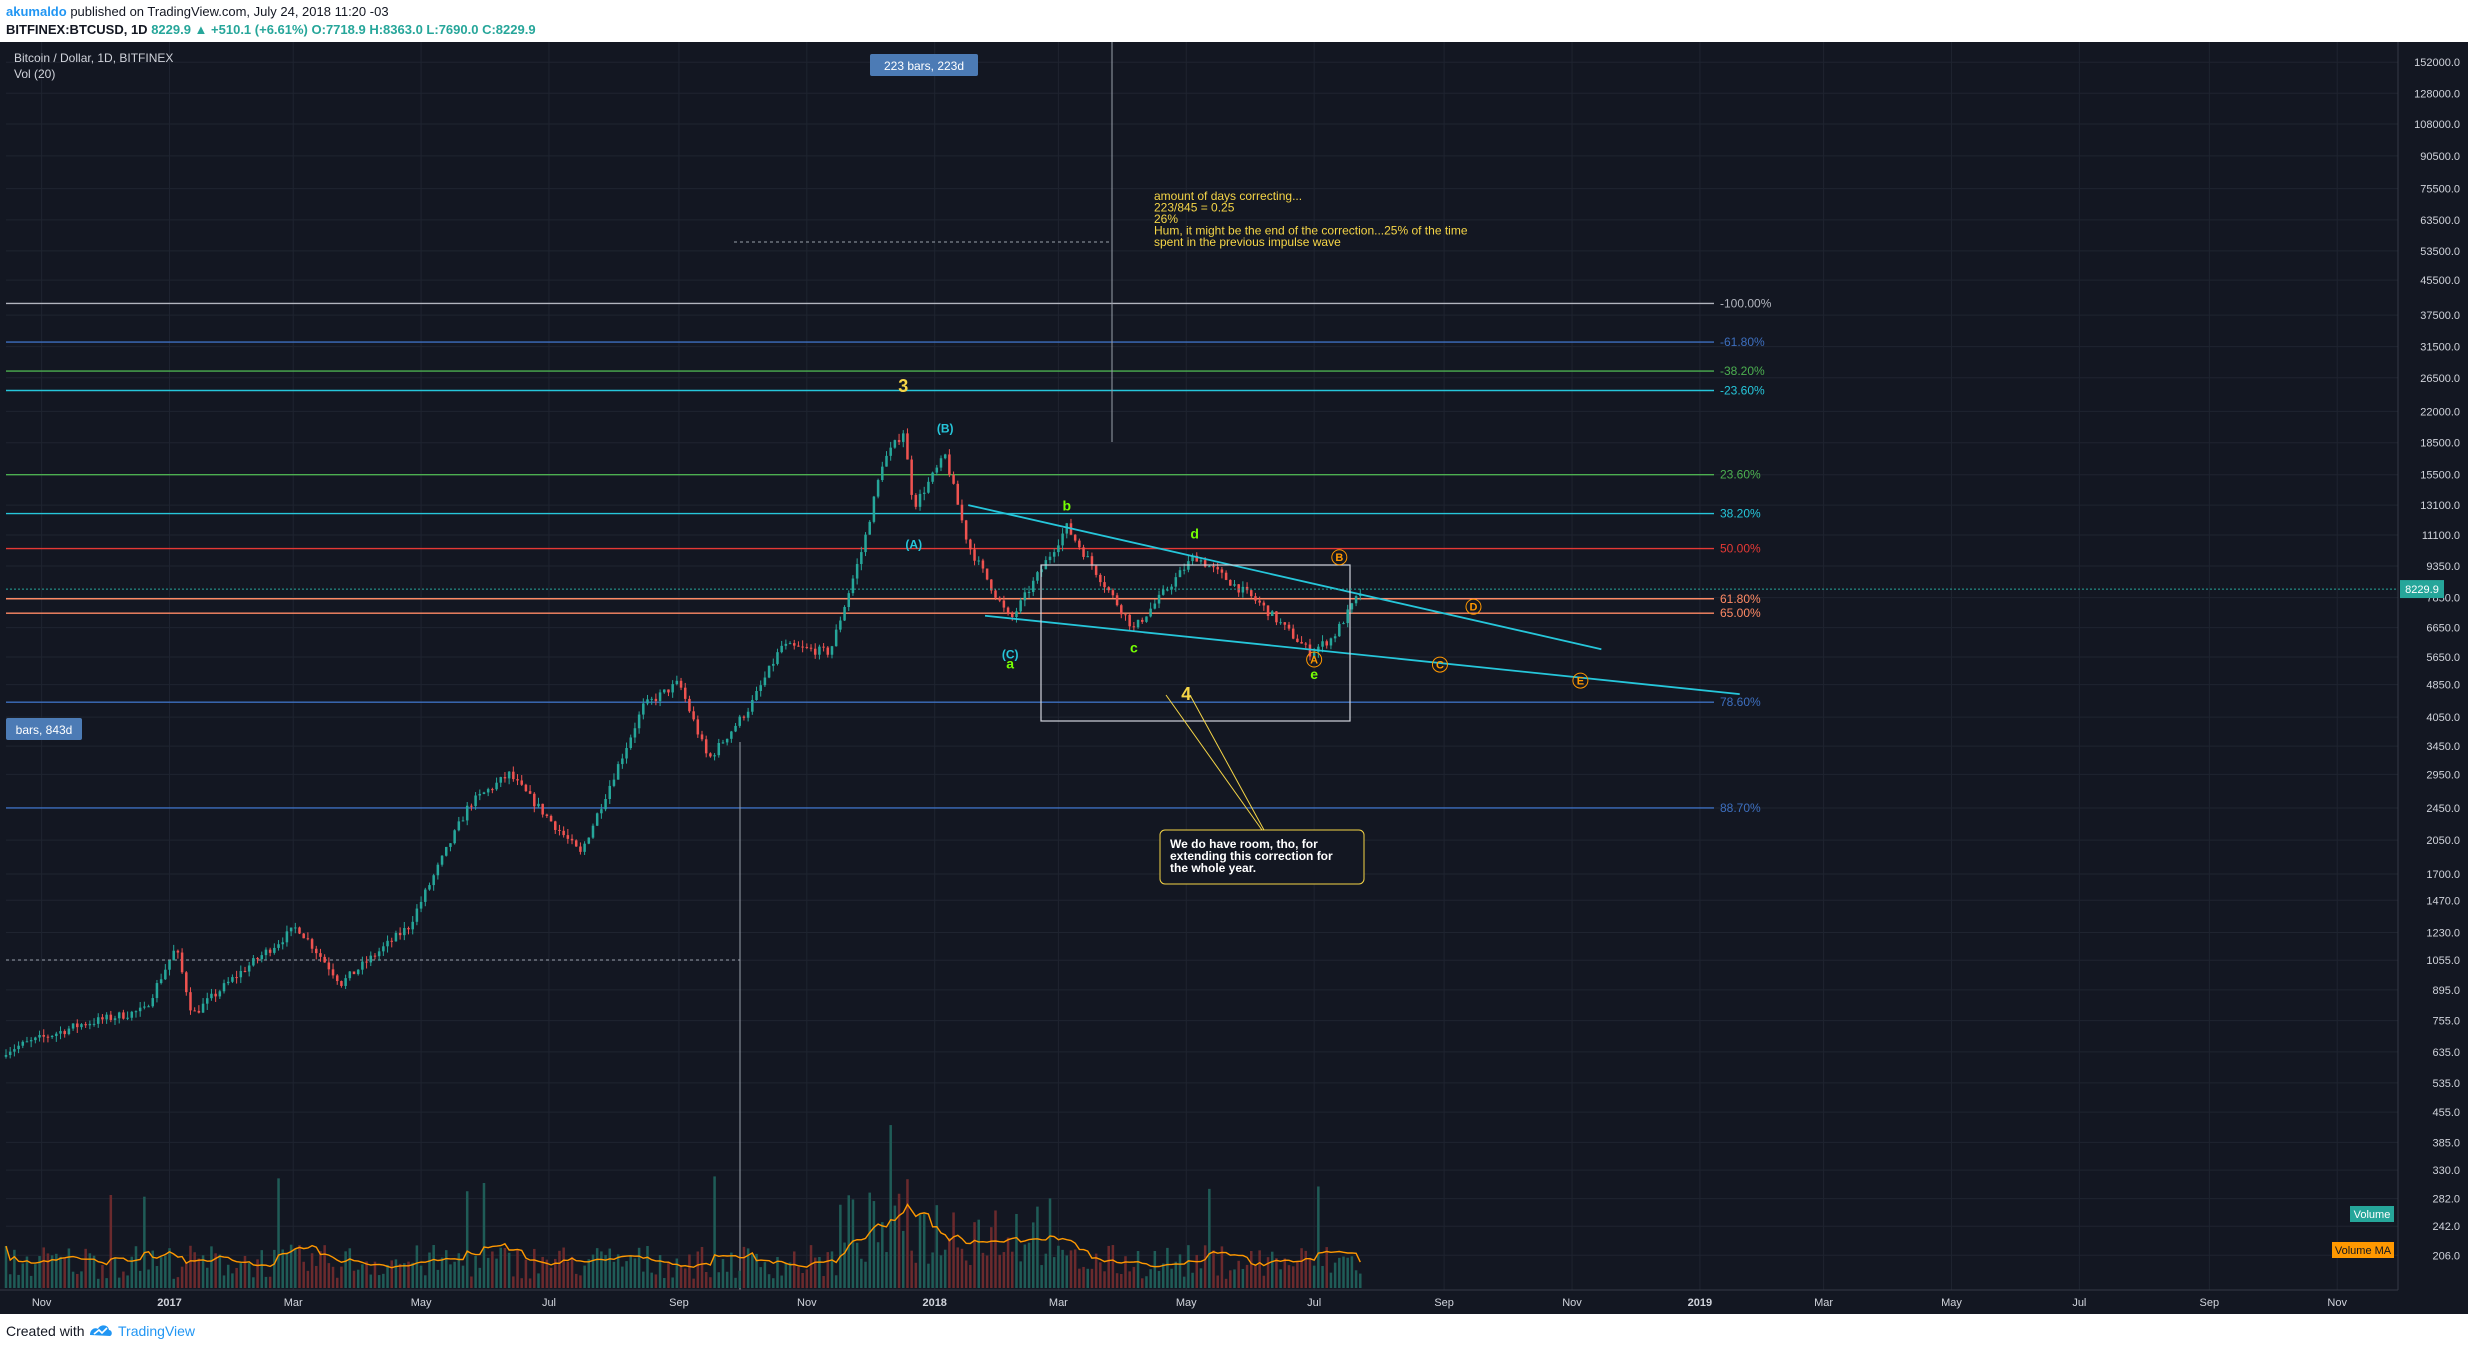 This screenshot has width=2468, height=1346. What do you see at coordinates (1572, 1303) in the screenshot?
I see `time-tick-label: Nov` at bounding box center [1572, 1303].